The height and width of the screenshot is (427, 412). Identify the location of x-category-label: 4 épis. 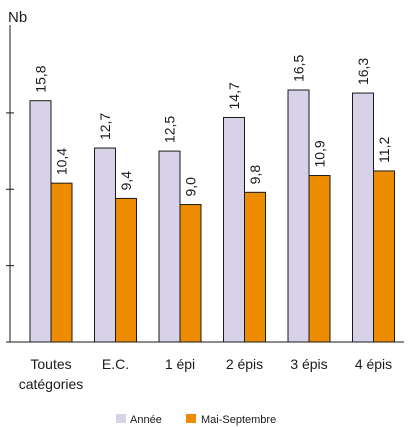
(373, 364).